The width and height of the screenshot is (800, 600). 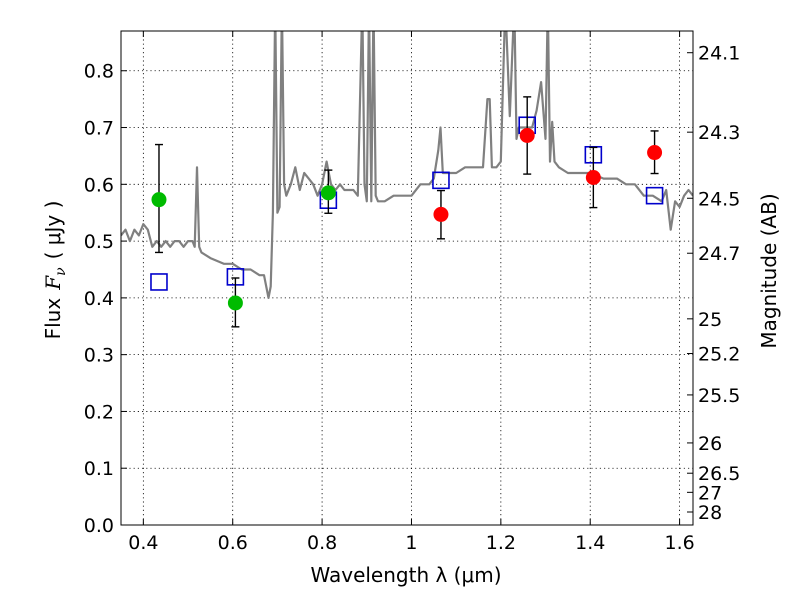 I want to click on y2-tick-label: 24.7, so click(x=719, y=254).